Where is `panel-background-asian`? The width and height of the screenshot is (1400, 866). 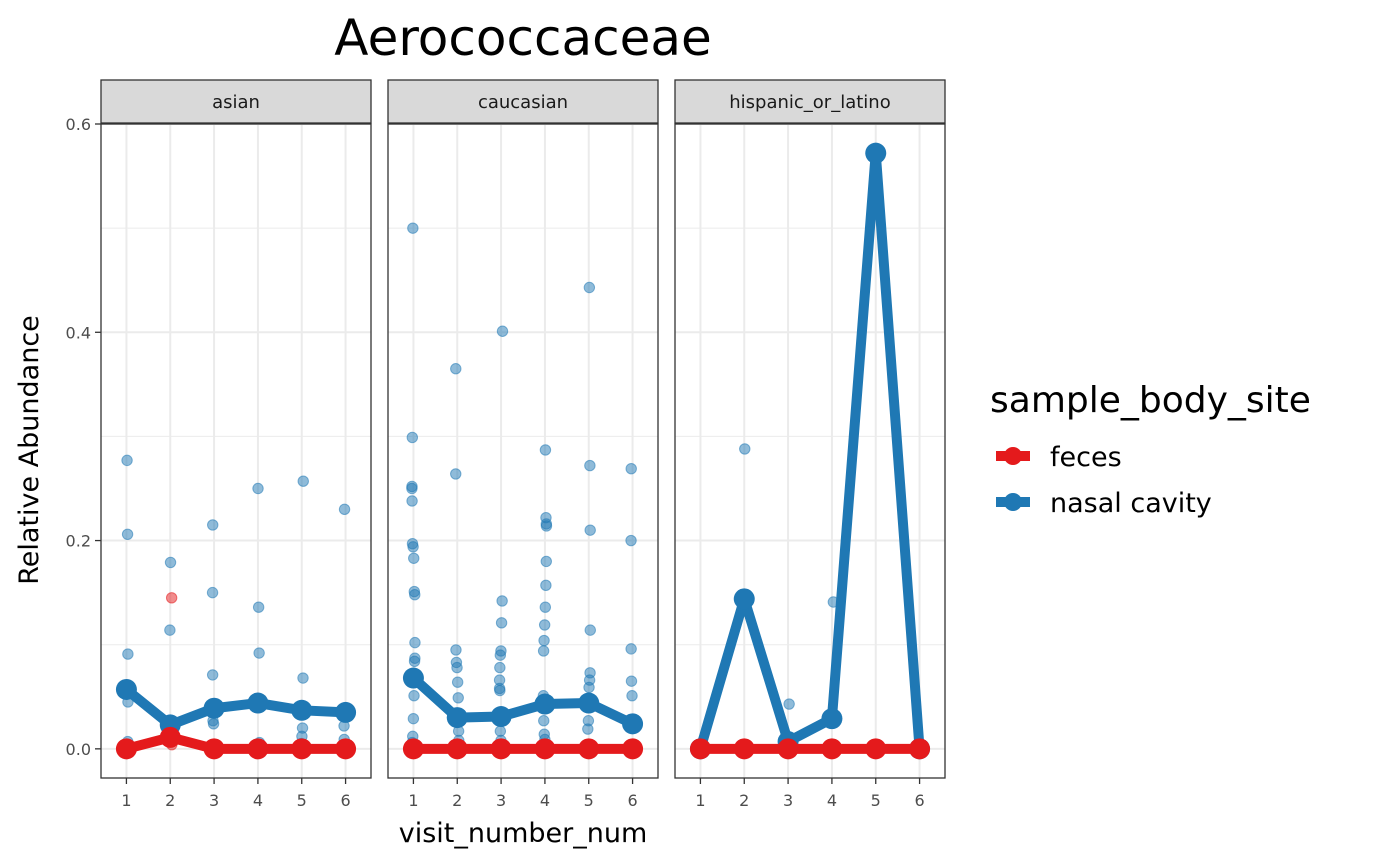
panel-background-asian is located at coordinates (236, 451).